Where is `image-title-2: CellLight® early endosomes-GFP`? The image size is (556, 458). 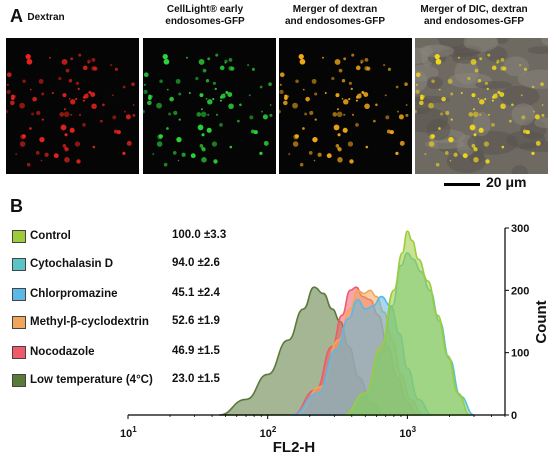
image-title-2: CellLight® early endosomes-GFP is located at coordinates (205, 16).